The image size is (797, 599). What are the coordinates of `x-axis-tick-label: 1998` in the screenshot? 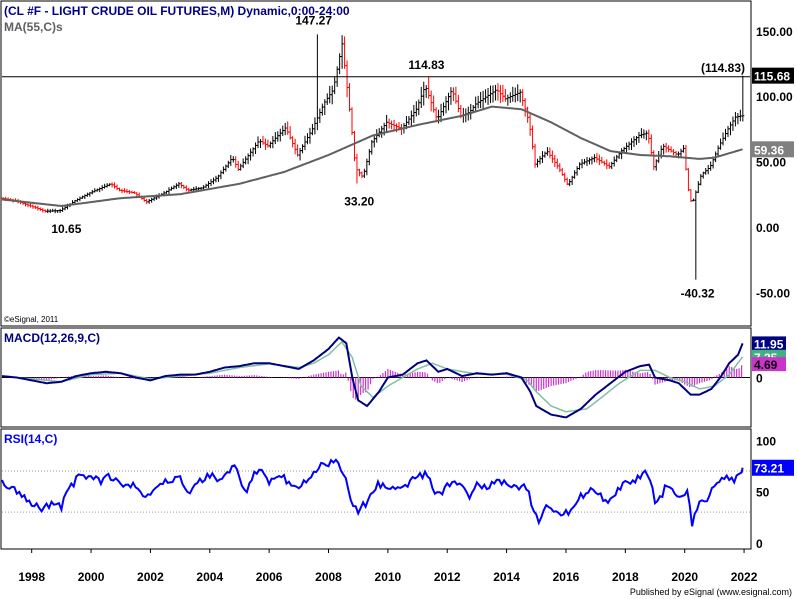 It's located at (31, 577).